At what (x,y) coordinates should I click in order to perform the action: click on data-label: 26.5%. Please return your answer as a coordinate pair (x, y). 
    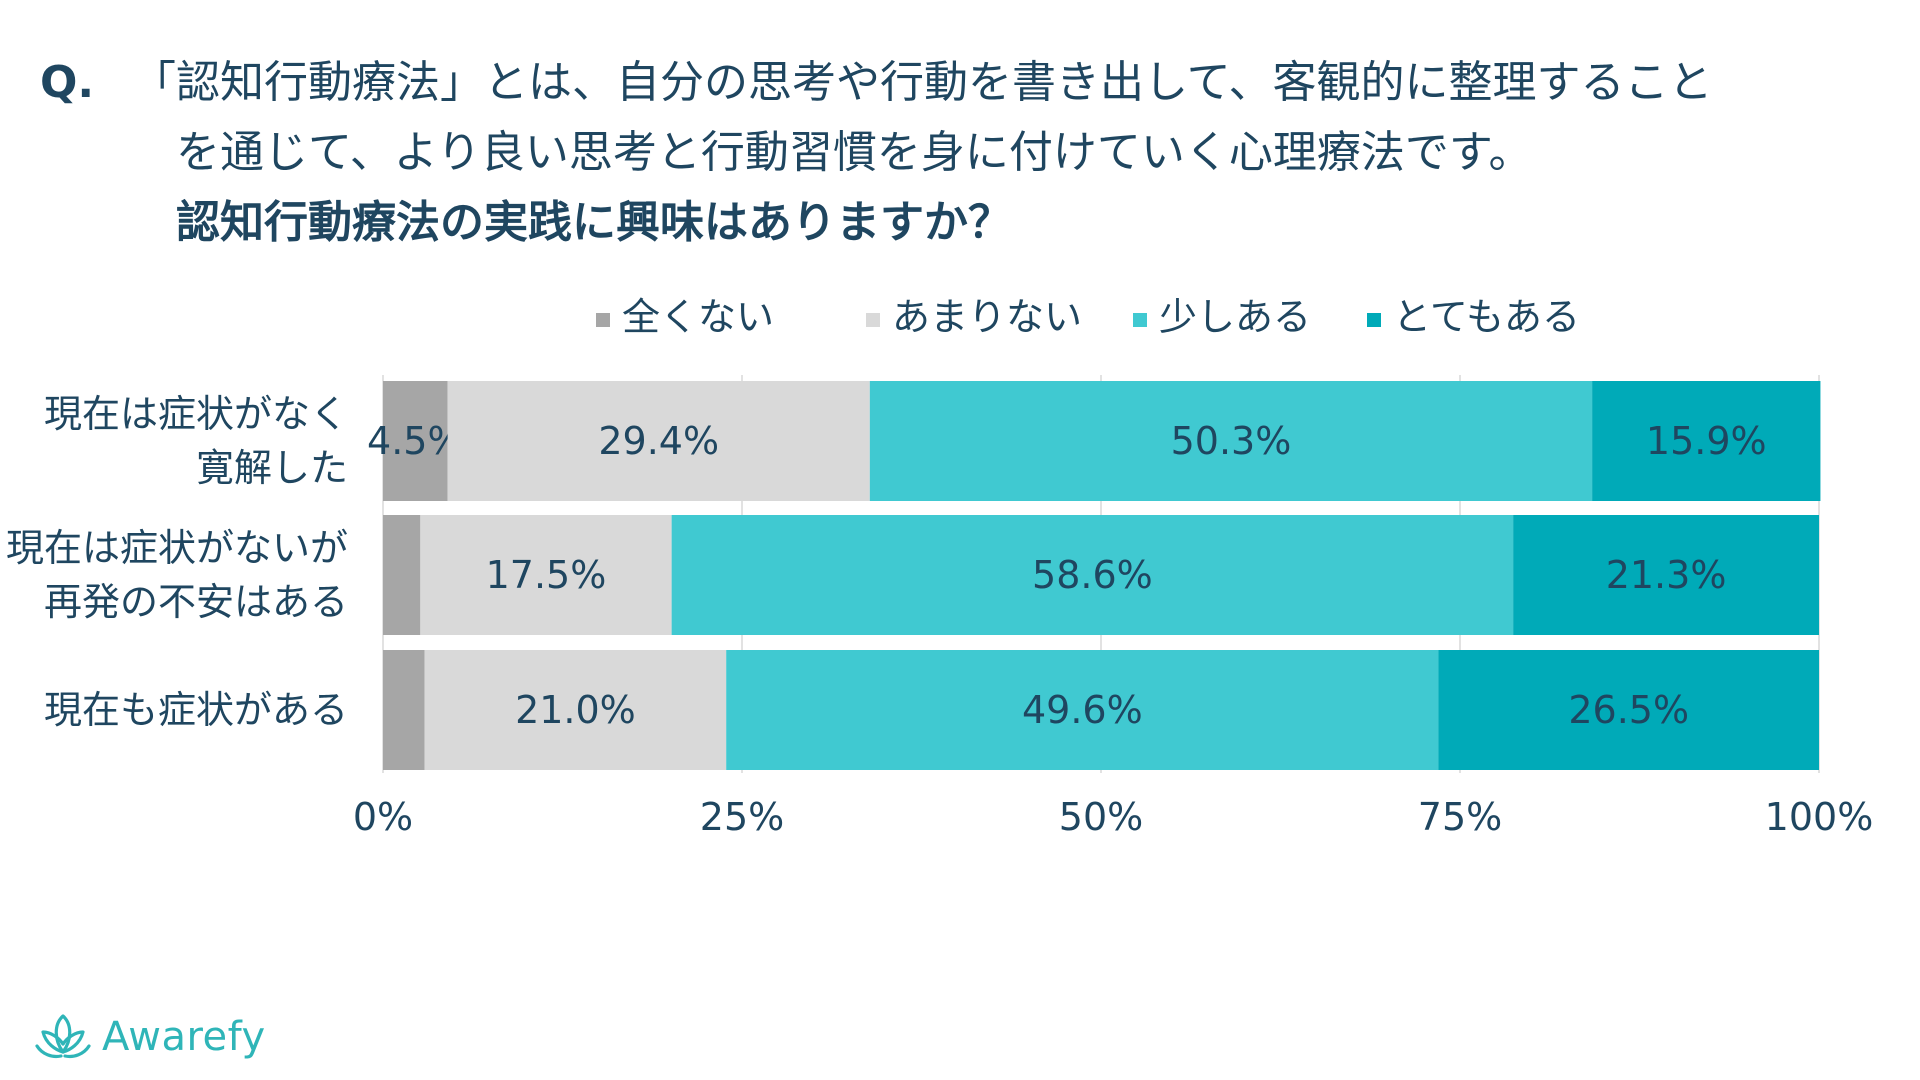
    Looking at the image, I should click on (1628, 710).